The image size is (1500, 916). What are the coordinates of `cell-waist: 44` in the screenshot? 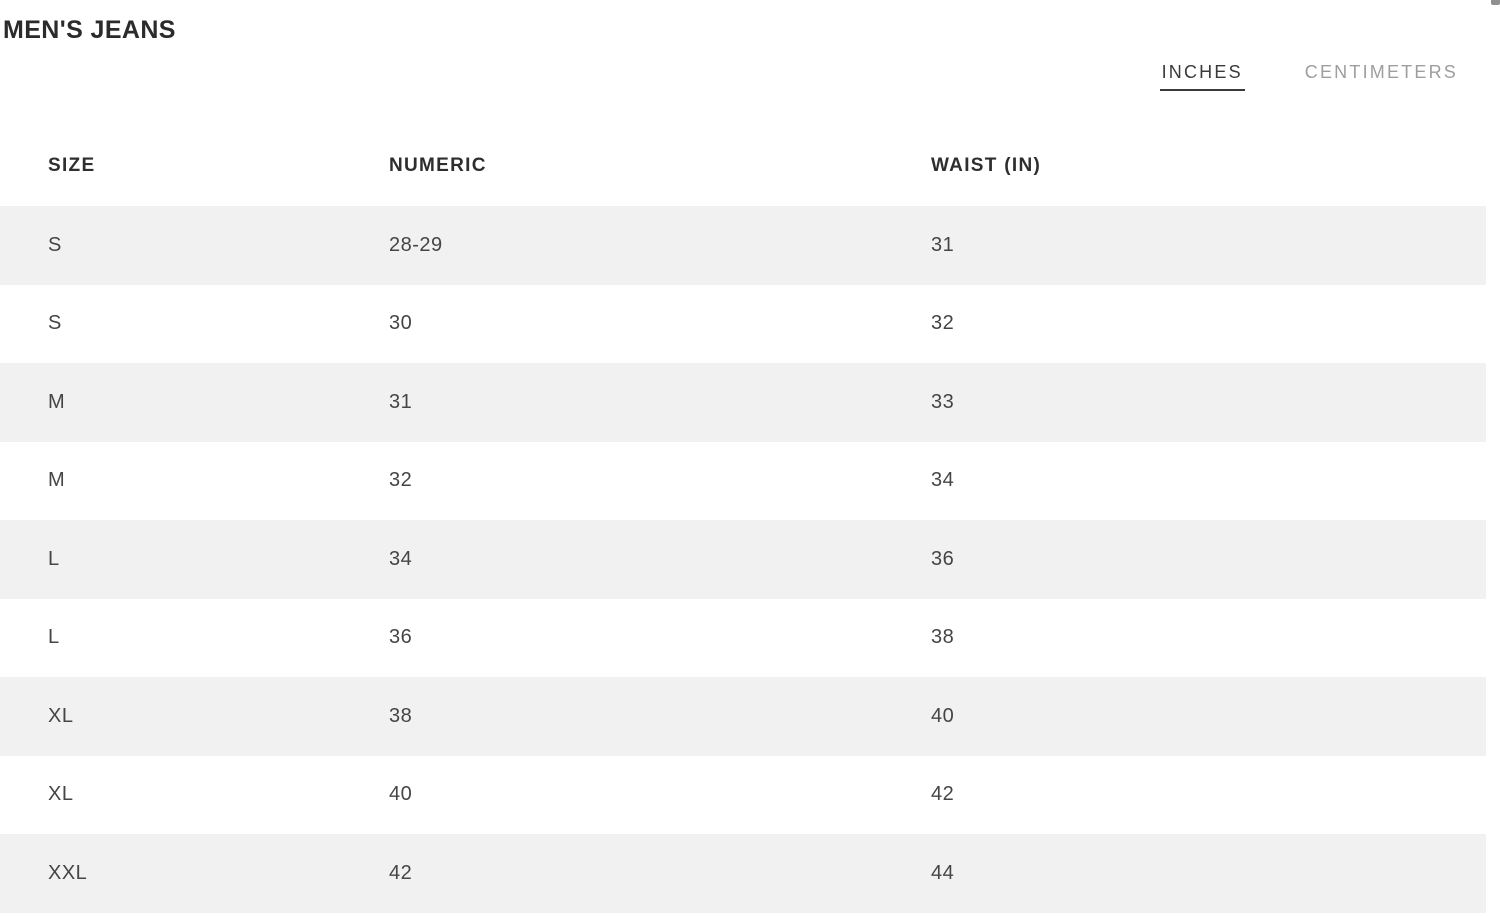 It's located at (943, 872).